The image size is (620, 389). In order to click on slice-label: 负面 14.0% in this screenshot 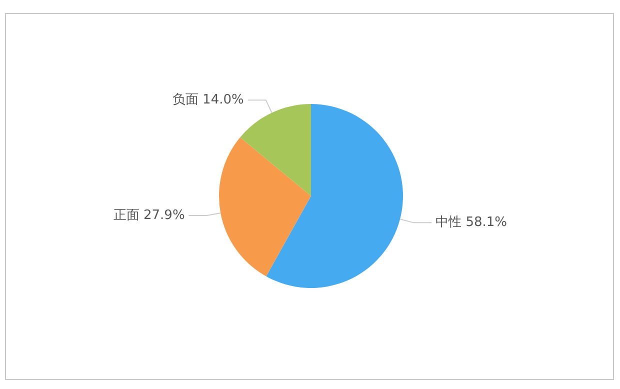, I will do `click(208, 100)`.